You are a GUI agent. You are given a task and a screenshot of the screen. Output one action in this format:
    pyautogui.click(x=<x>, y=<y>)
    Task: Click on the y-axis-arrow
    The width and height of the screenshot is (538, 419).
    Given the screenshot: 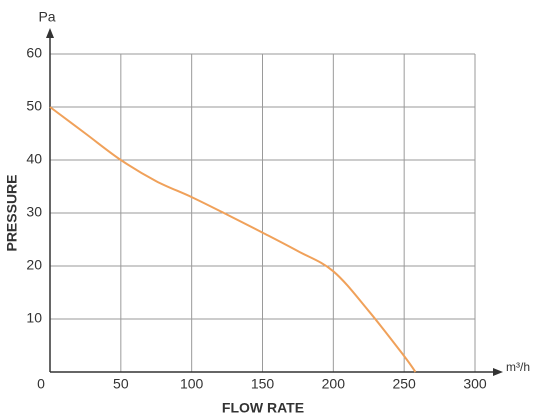 What is the action you would take?
    pyautogui.click(x=50, y=33)
    